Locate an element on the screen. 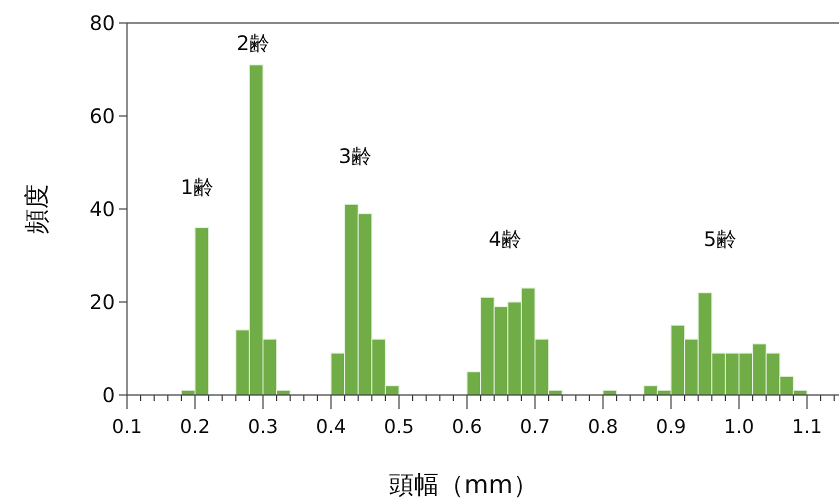  annotation: 2齢 is located at coordinates (253, 43).